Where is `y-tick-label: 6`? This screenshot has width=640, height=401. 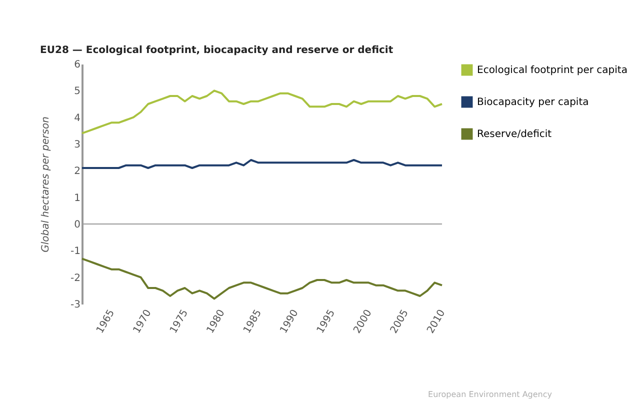
y-tick-label: 6 is located at coordinates (77, 65).